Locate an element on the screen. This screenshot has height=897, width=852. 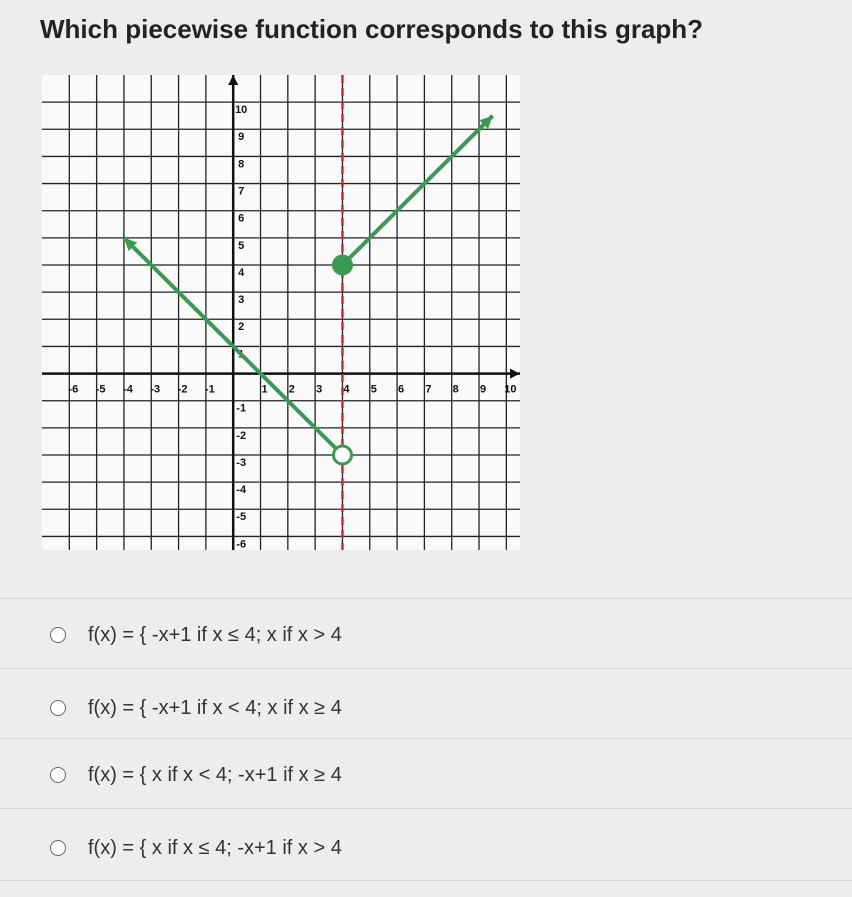
x-tick-label: 4 is located at coordinates (346, 389).